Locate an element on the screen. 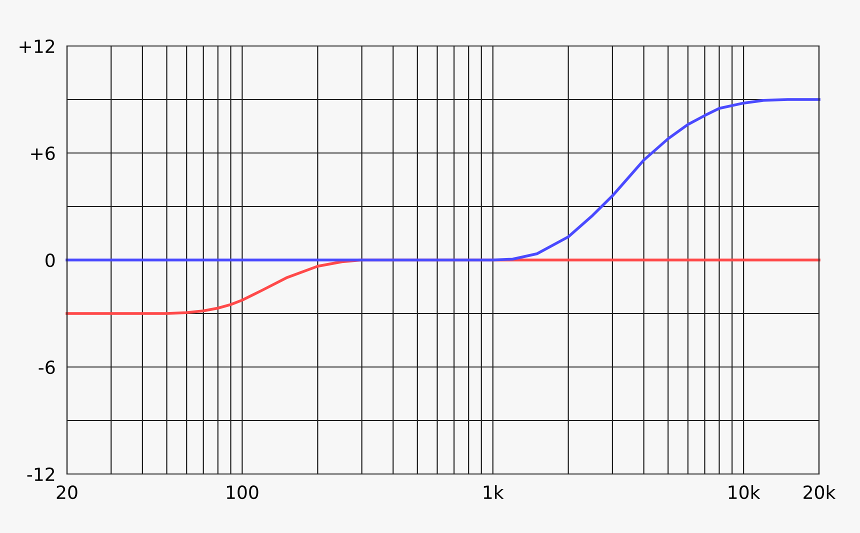  x-tick-label: 20k is located at coordinates (820, 492).